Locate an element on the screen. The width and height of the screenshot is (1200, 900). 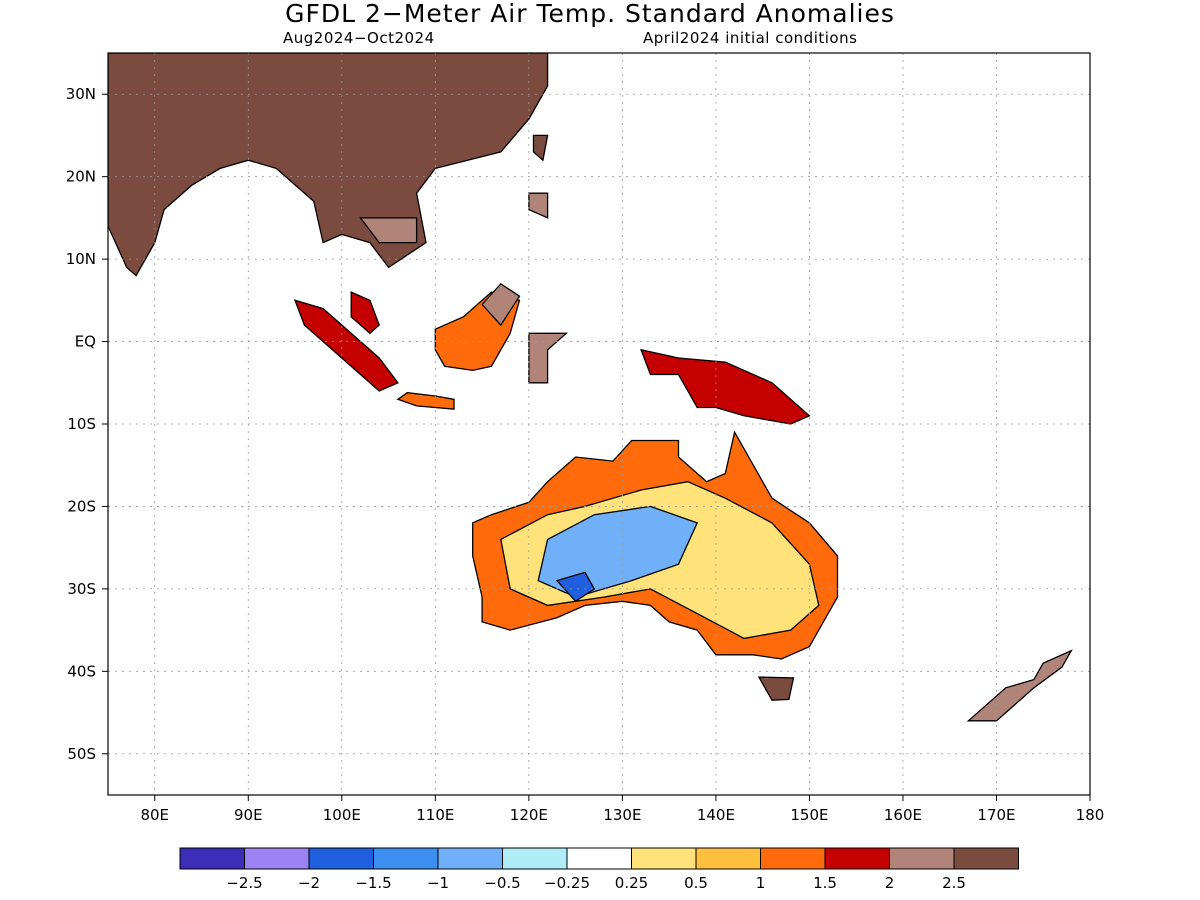
colorbar-label: 2 is located at coordinates (890, 883).